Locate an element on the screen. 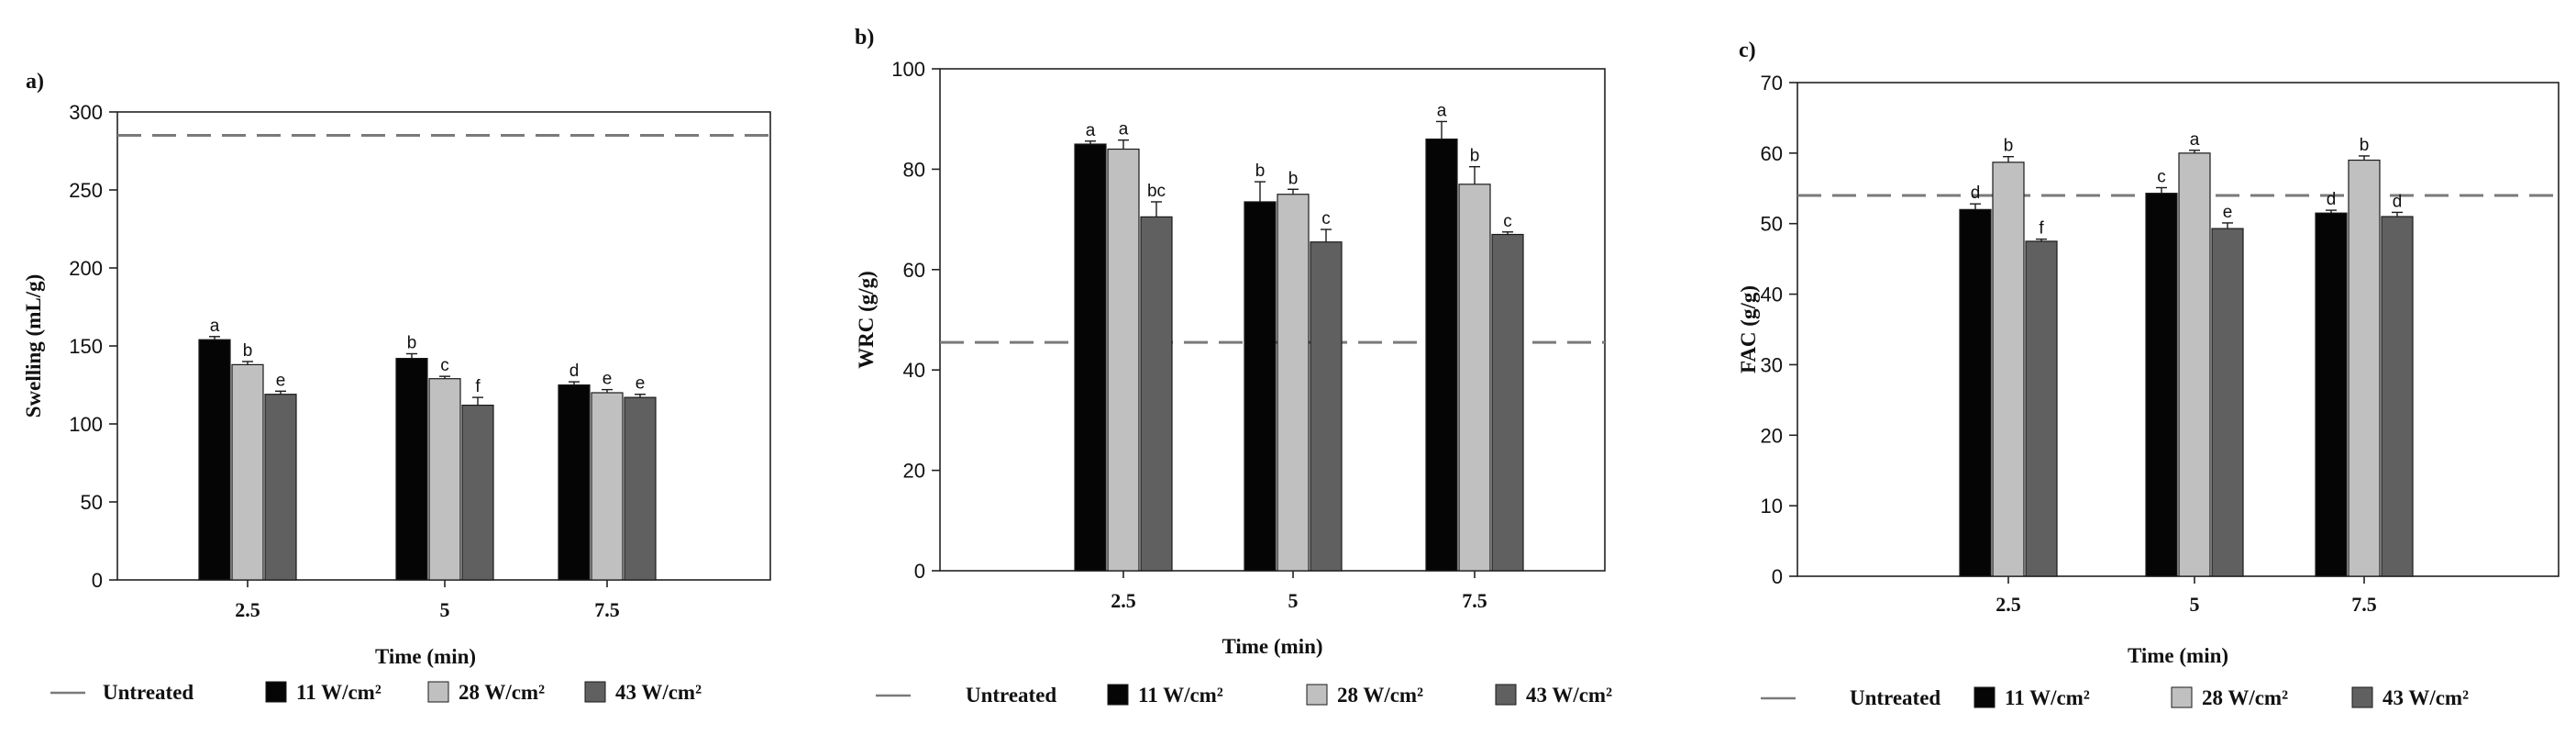 The width and height of the screenshot is (2576, 735). significance-label: bc is located at coordinates (1156, 191).